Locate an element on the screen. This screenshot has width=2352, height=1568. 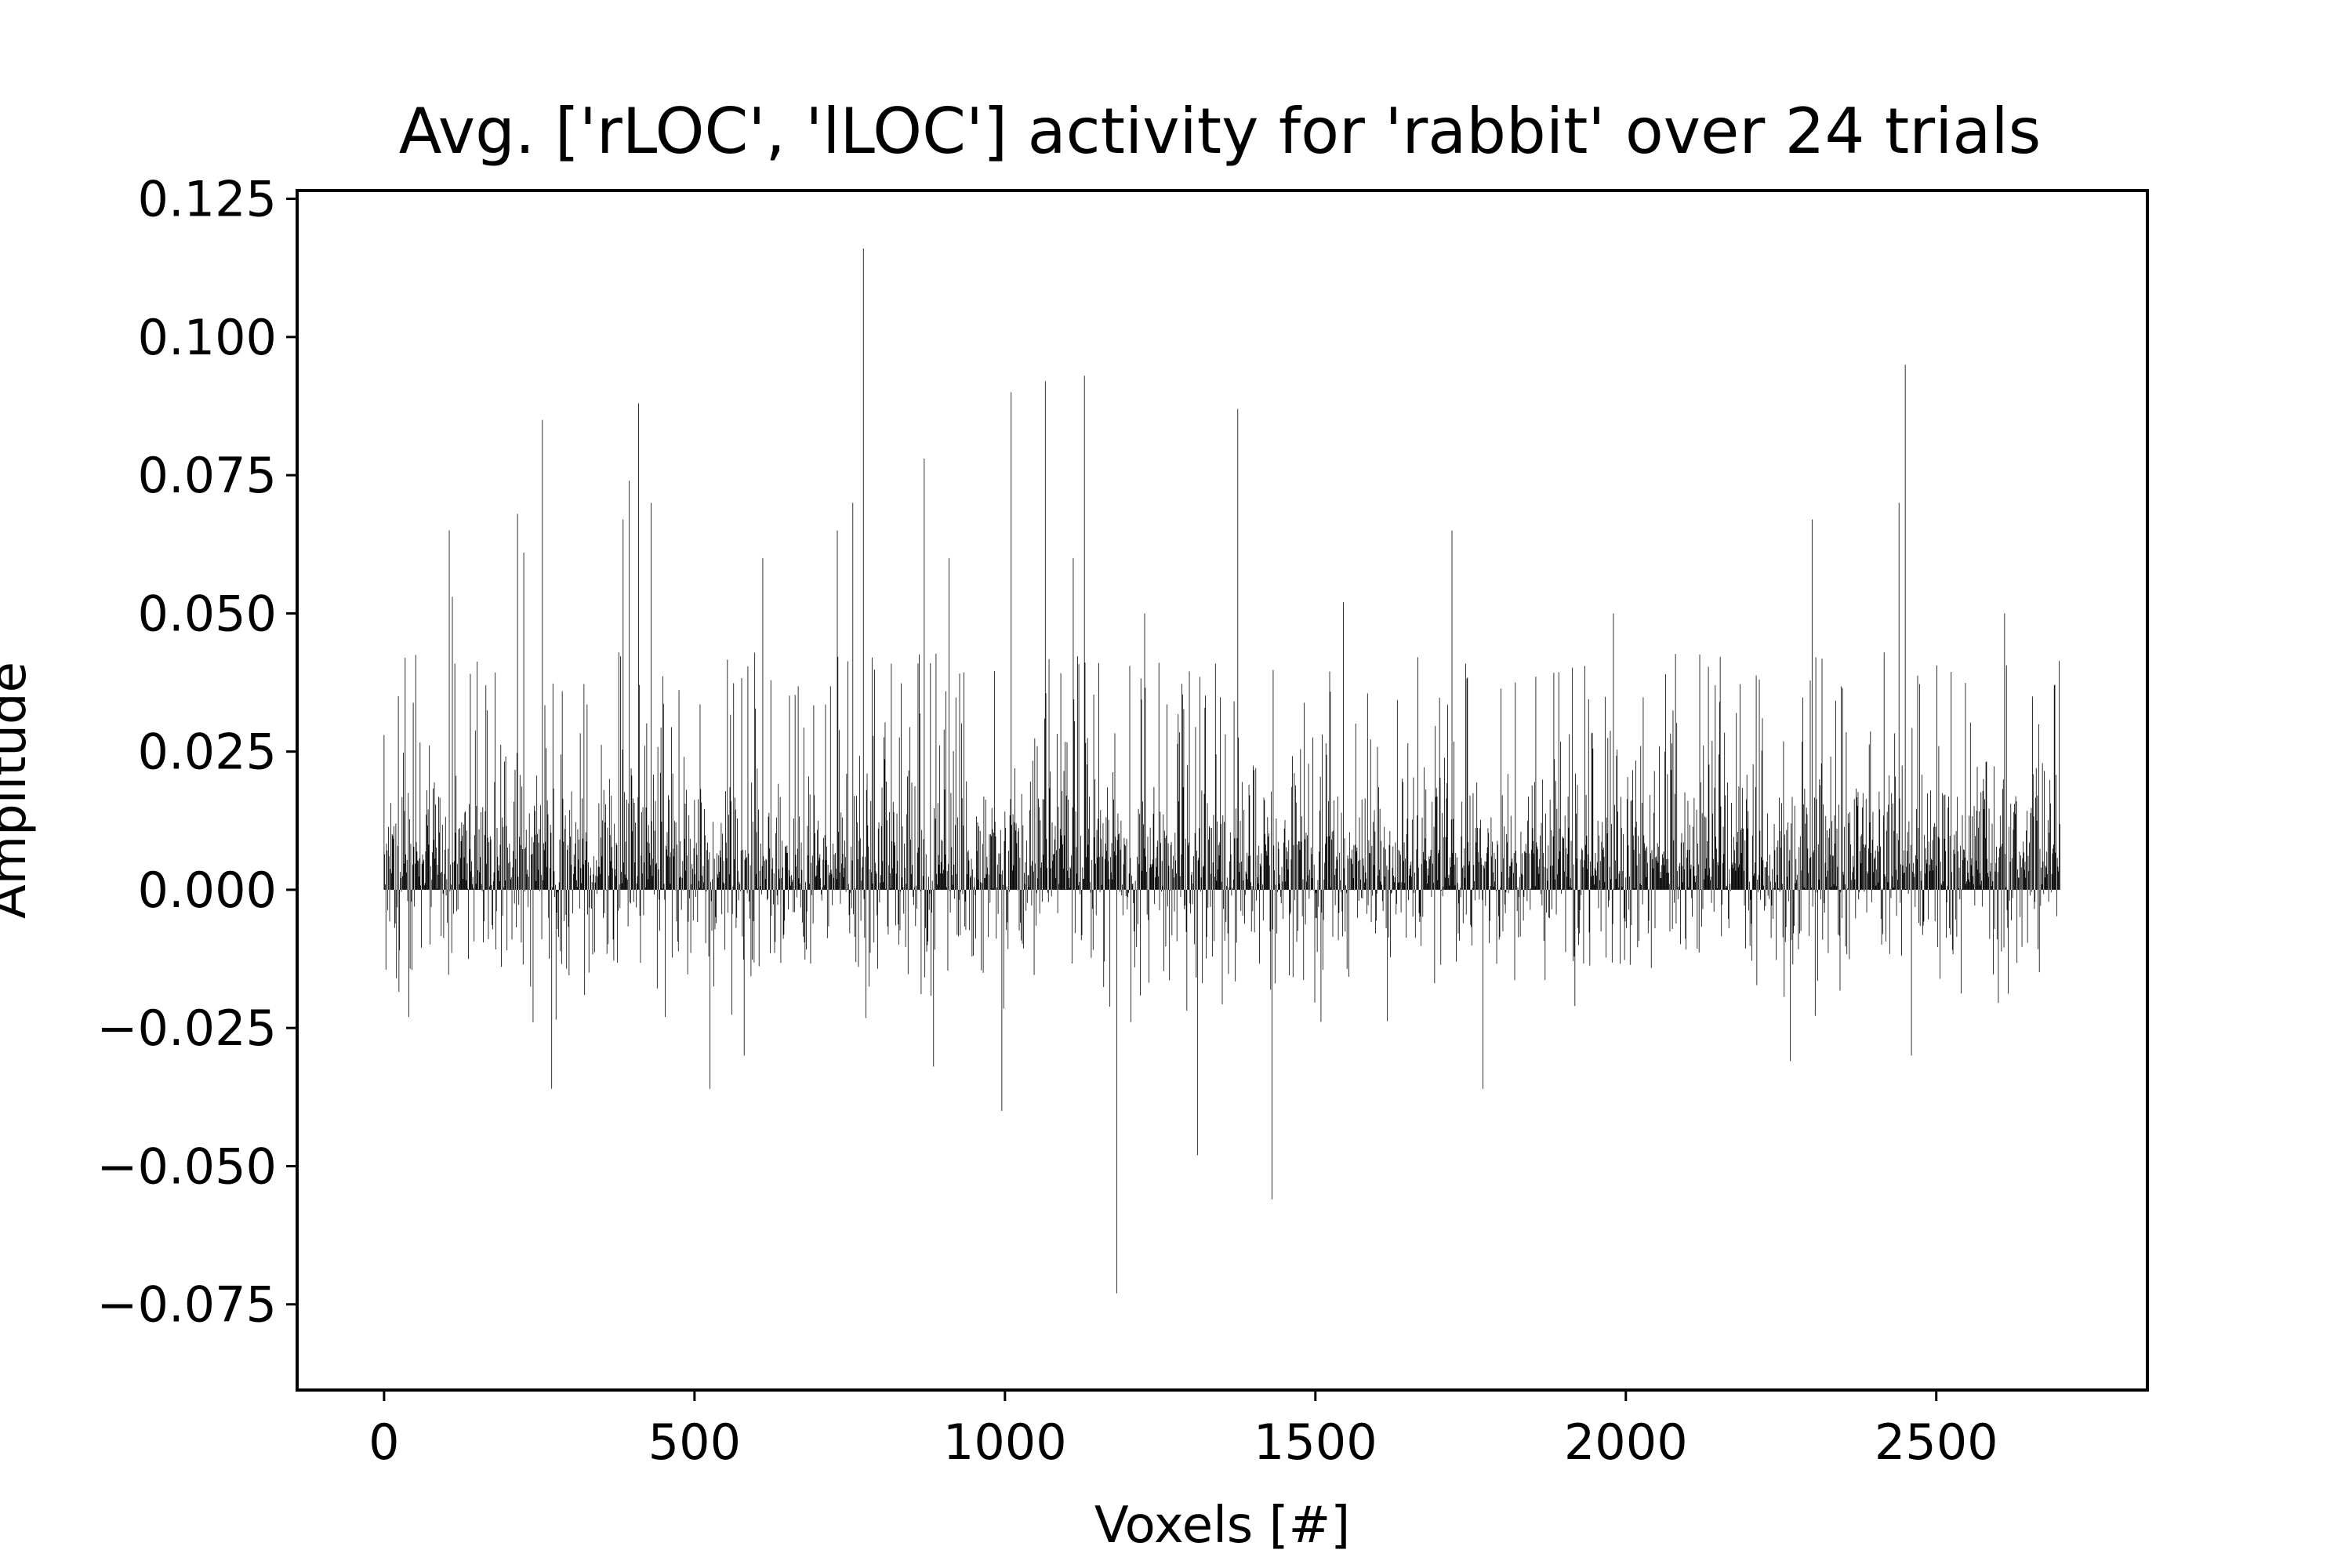
y-axis-label: Amplitude is located at coordinates (19, 790).